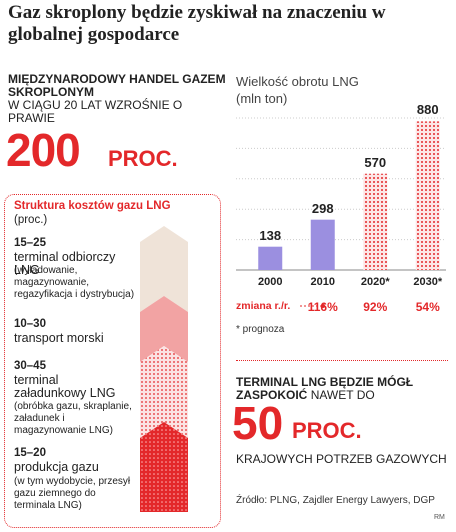 This screenshot has height=532, width=456. Describe the element at coordinates (342, 360) in the screenshot. I see `section-divider` at that location.